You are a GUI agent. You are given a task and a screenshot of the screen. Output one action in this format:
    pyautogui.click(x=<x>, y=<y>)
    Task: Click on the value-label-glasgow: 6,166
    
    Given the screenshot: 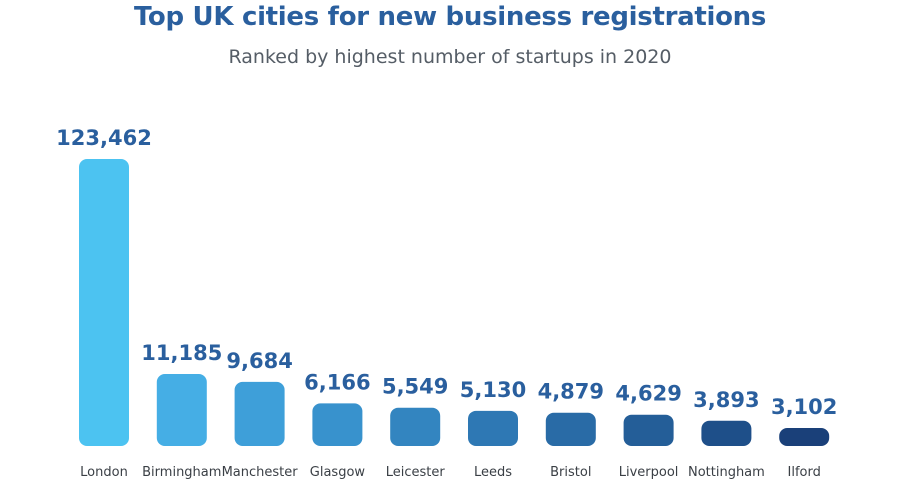 What is the action you would take?
    pyautogui.click(x=337, y=382)
    